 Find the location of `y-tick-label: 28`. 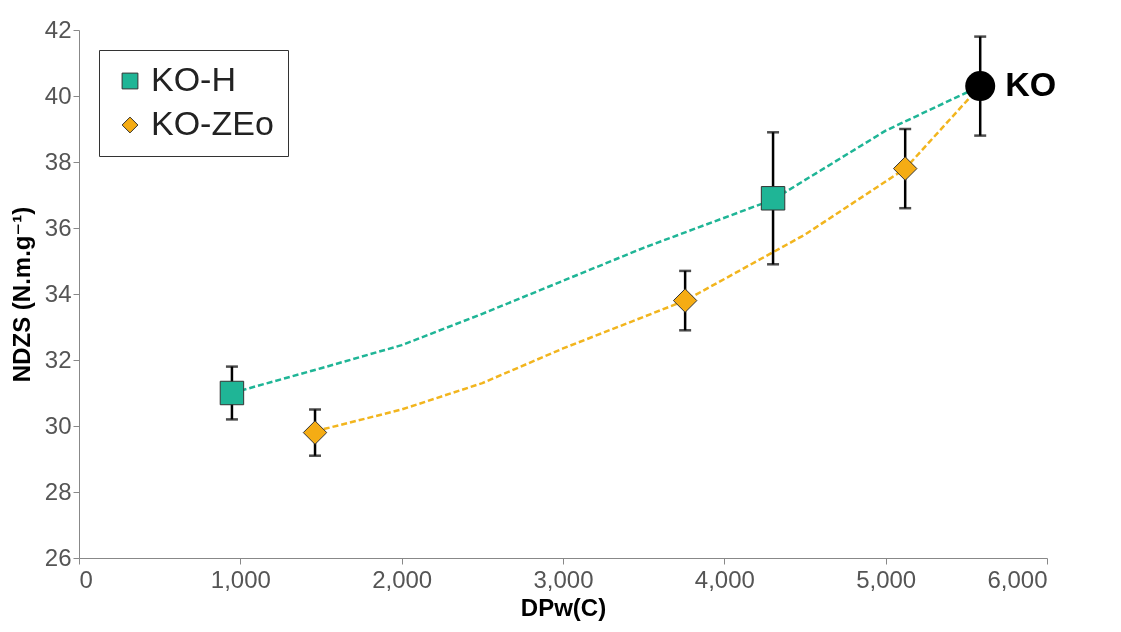

y-tick-label: 28 is located at coordinates (58, 491).